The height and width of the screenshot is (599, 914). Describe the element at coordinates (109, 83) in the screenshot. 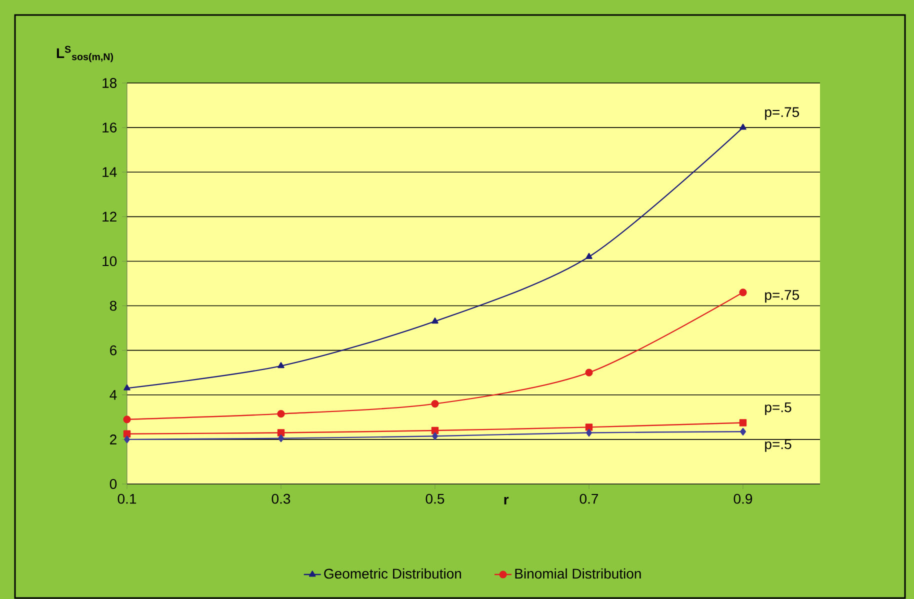

I see `y-tick-label: 18` at that location.